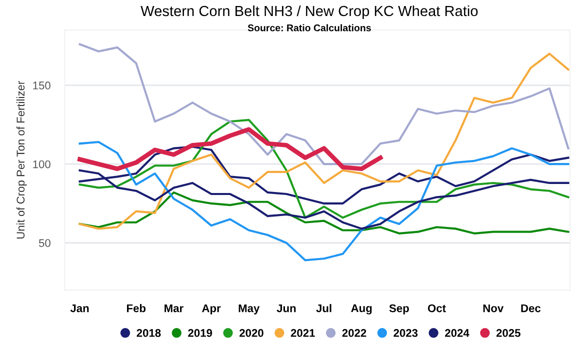 The image size is (573, 350). What do you see at coordinates (41, 86) in the screenshot?
I see `y-tick-label: 150` at bounding box center [41, 86].